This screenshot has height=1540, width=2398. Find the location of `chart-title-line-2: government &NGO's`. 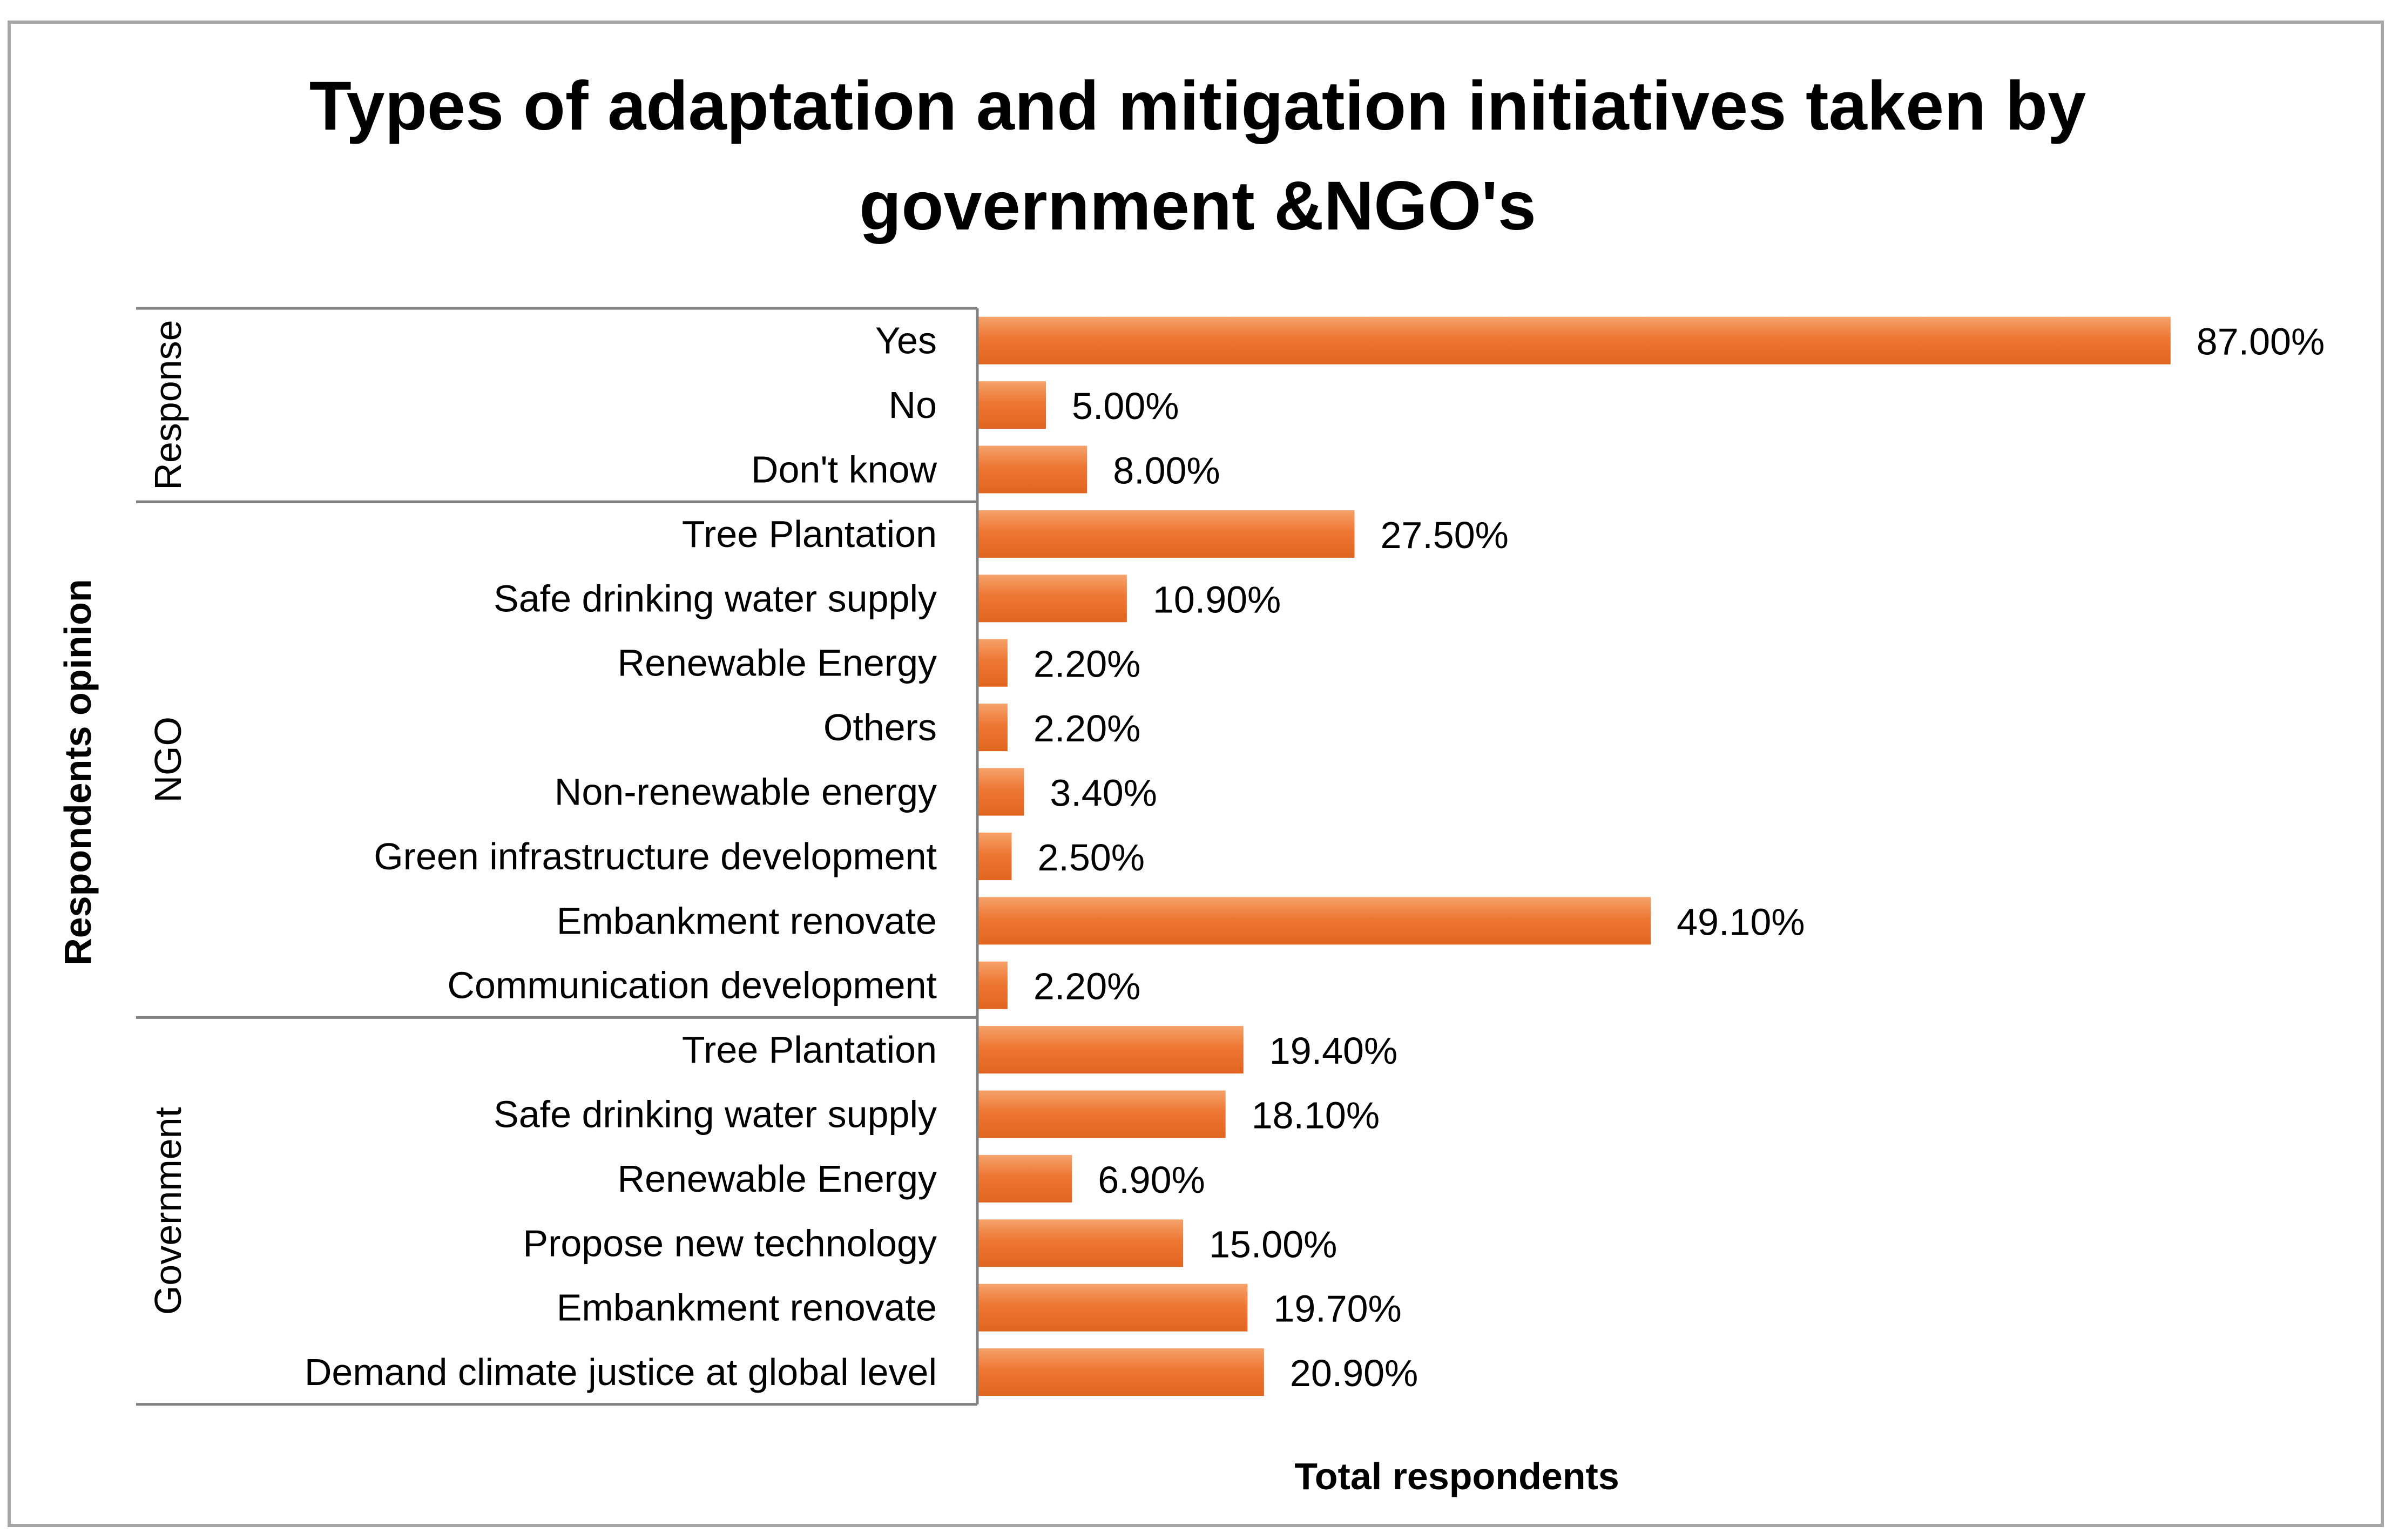

chart-title-line-2: government &NGO's is located at coordinates (1197, 206).